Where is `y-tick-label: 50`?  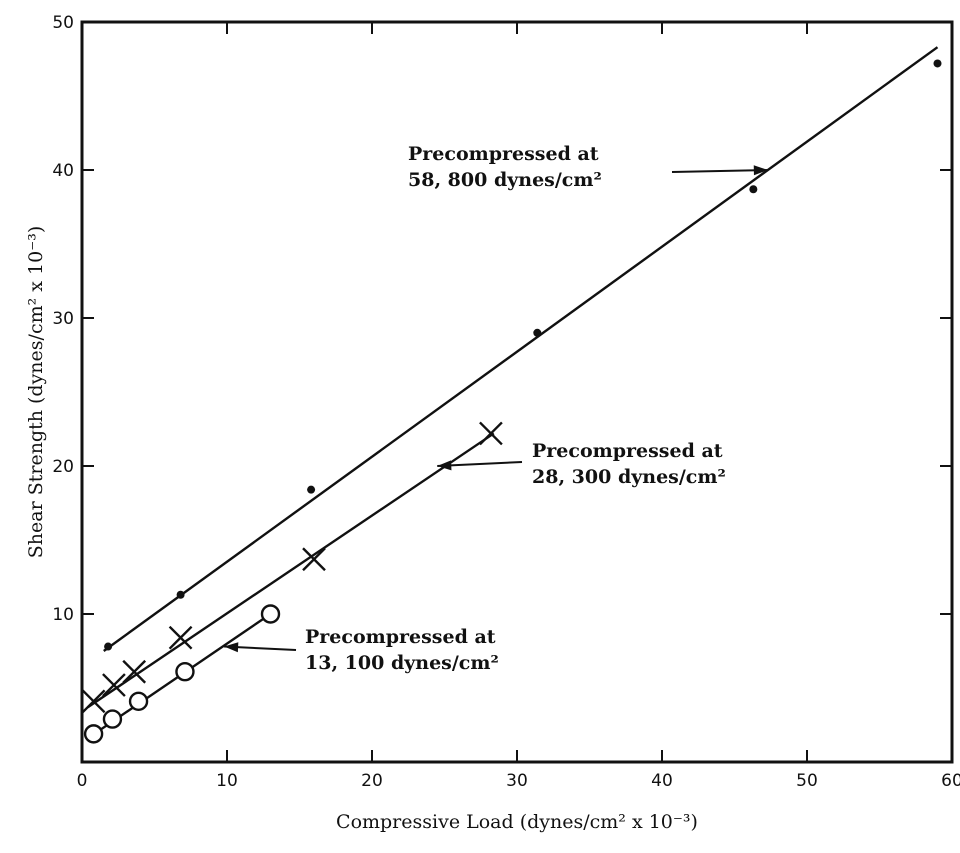 y-tick-label: 50 is located at coordinates (63, 23).